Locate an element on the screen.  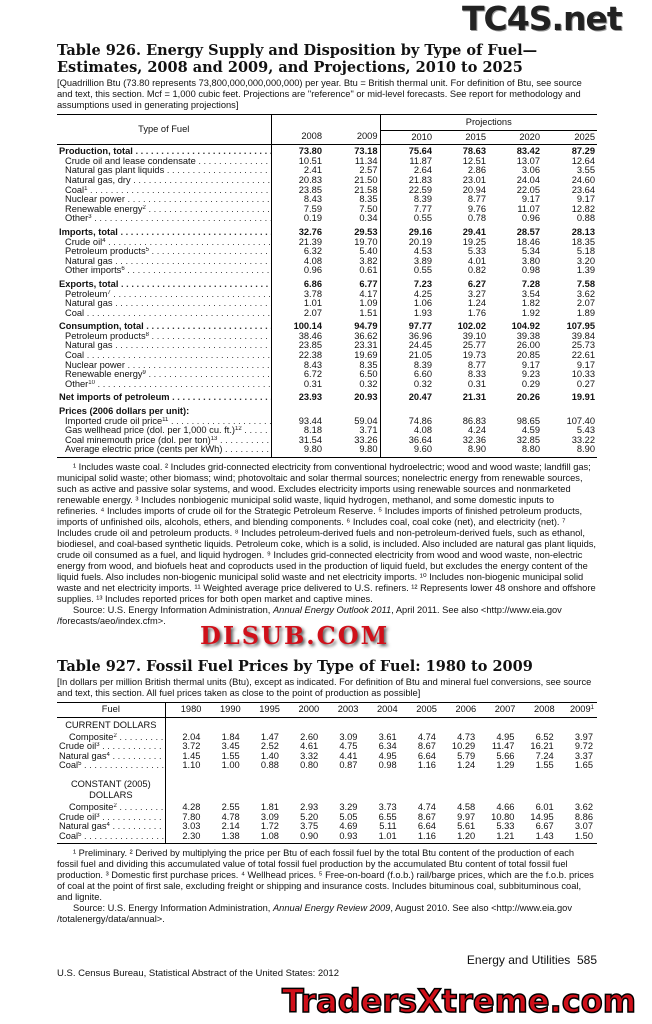
data-cell: 9.97 is located at coordinates (466, 816).